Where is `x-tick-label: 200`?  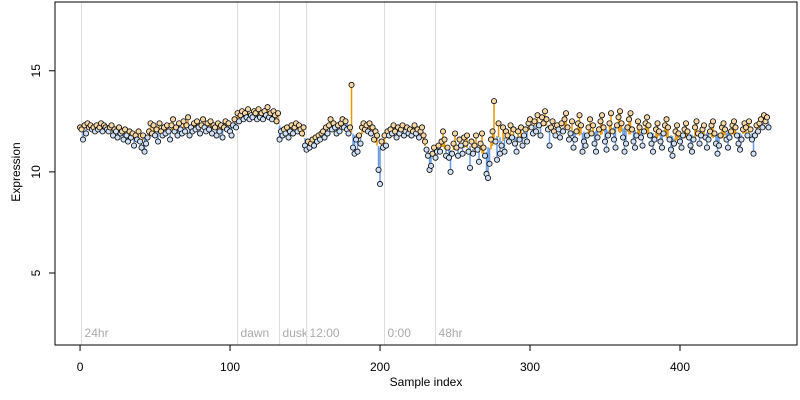
x-tick-label: 200 is located at coordinates (380, 367).